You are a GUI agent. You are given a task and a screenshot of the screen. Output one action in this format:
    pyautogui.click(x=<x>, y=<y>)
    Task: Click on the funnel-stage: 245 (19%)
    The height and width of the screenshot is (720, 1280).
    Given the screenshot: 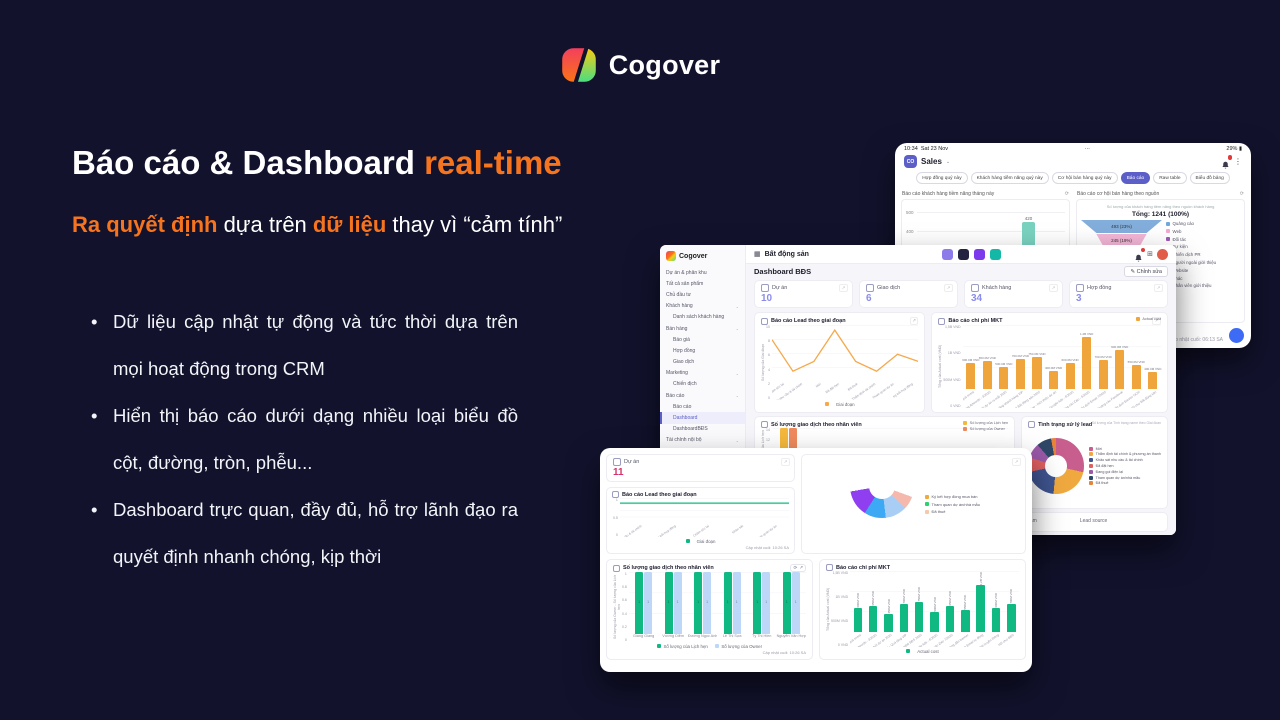 What is the action you would take?
    pyautogui.click(x=1121, y=240)
    